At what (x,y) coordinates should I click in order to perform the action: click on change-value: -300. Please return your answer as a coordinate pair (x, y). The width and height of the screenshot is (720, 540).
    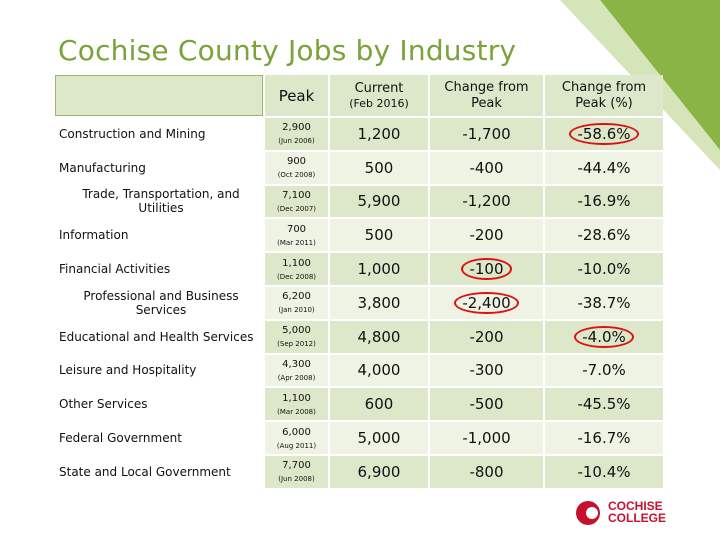
    Looking at the image, I should click on (486, 370).